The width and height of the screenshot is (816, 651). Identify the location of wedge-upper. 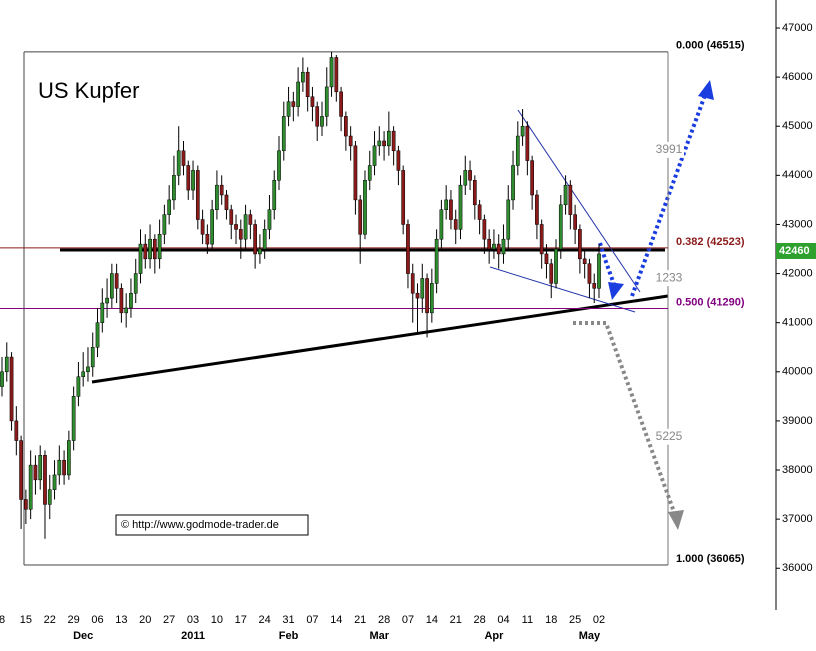
(579, 201).